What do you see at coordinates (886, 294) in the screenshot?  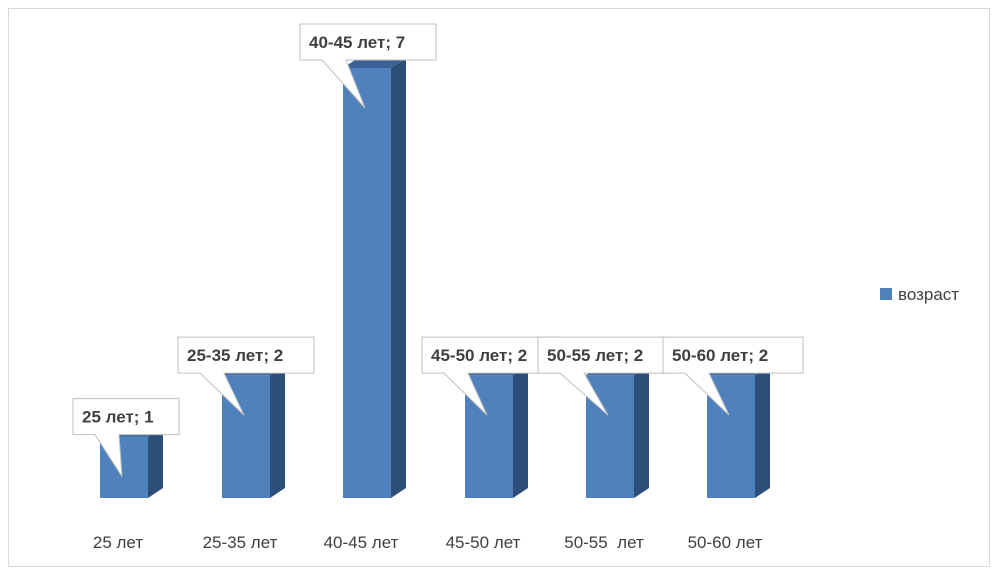 I see `legend-swatch` at bounding box center [886, 294].